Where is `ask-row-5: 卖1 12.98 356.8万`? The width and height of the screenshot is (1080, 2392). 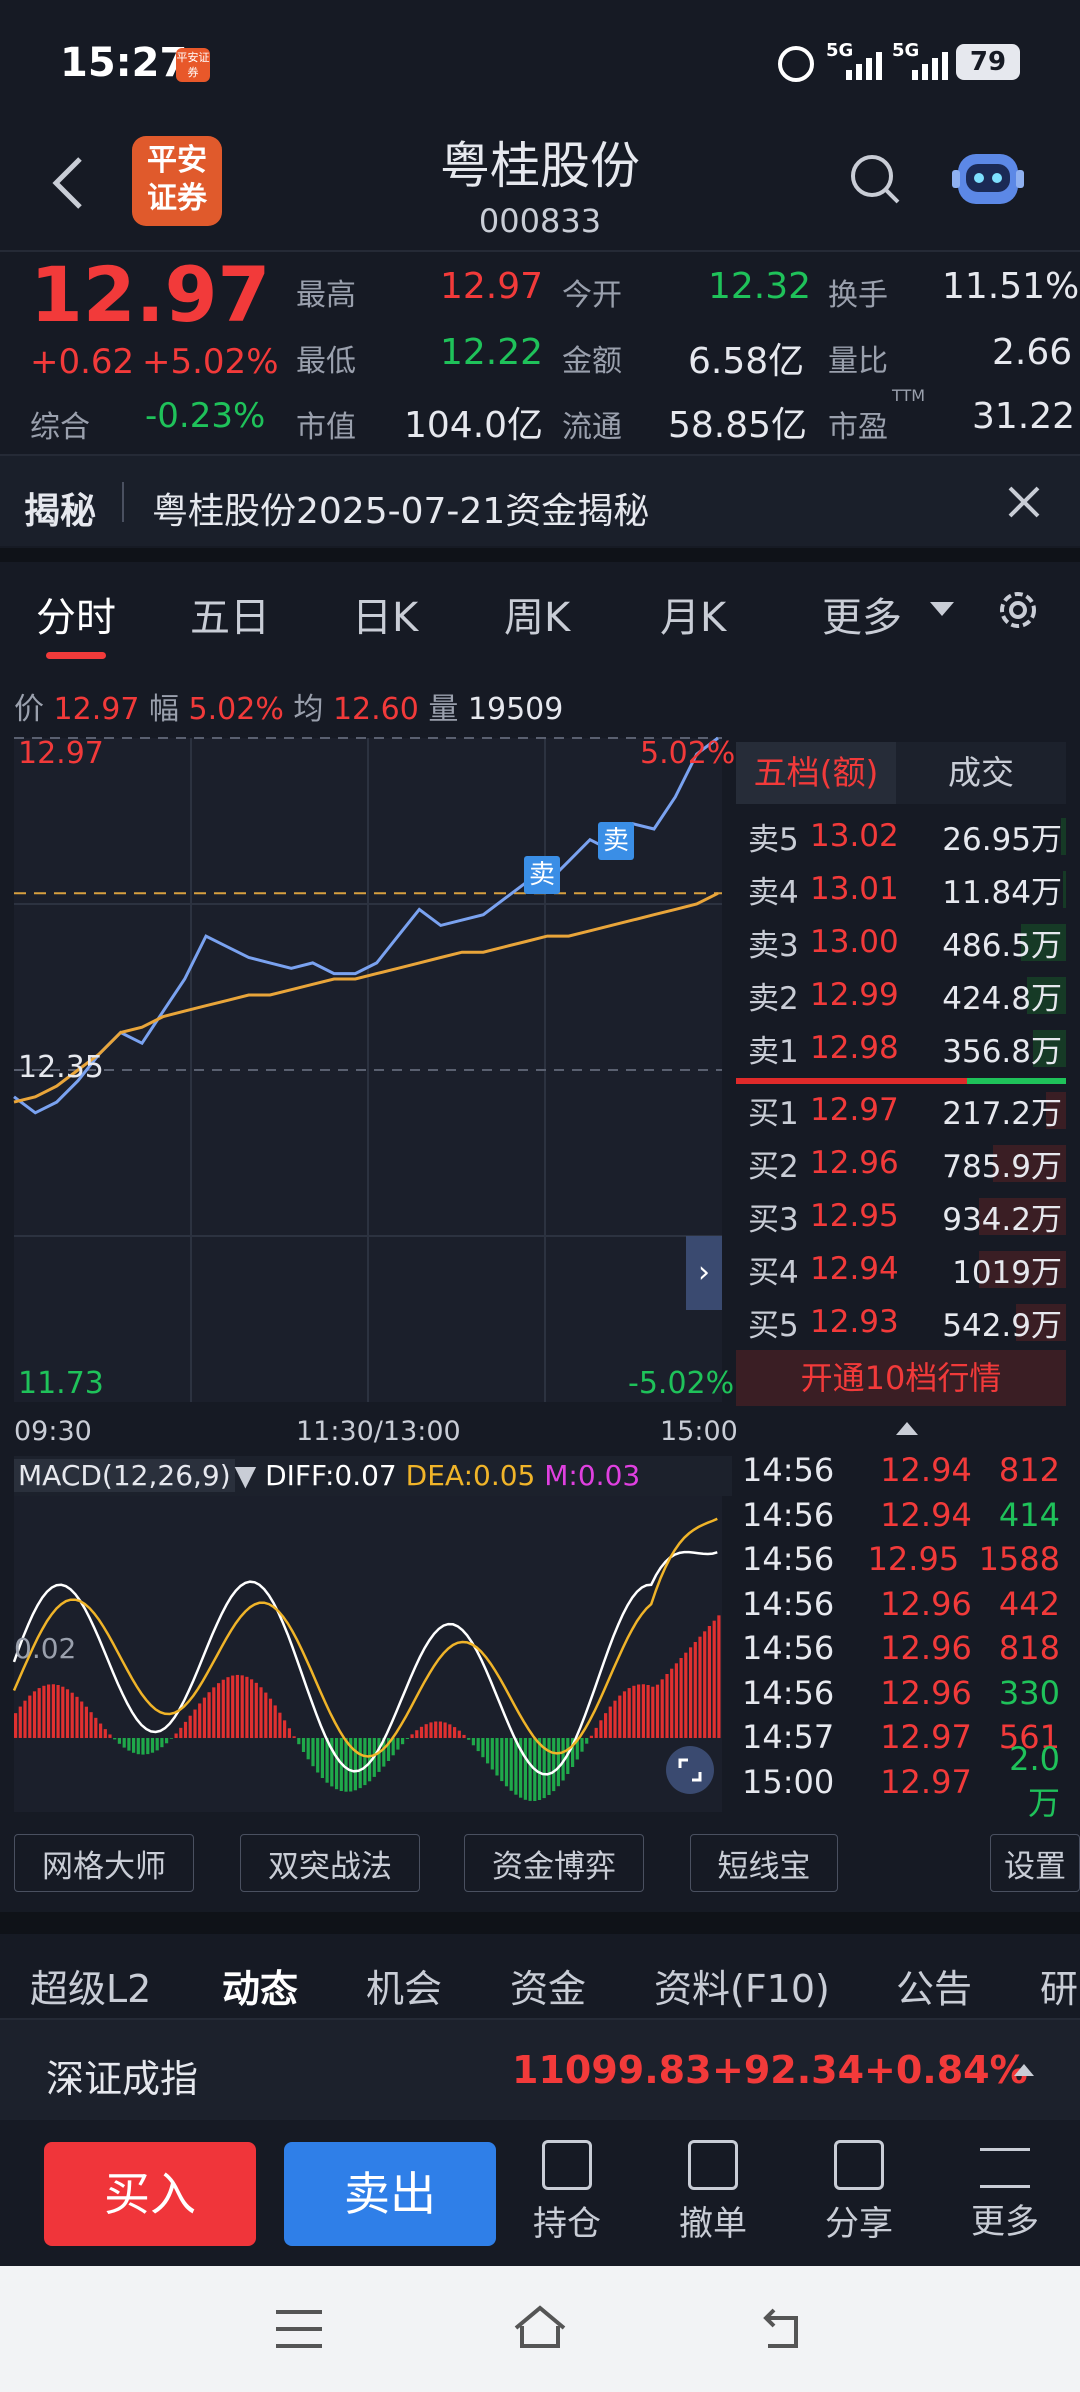 ask-row-5: 卖1 12.98 356.8万 is located at coordinates (901, 1048).